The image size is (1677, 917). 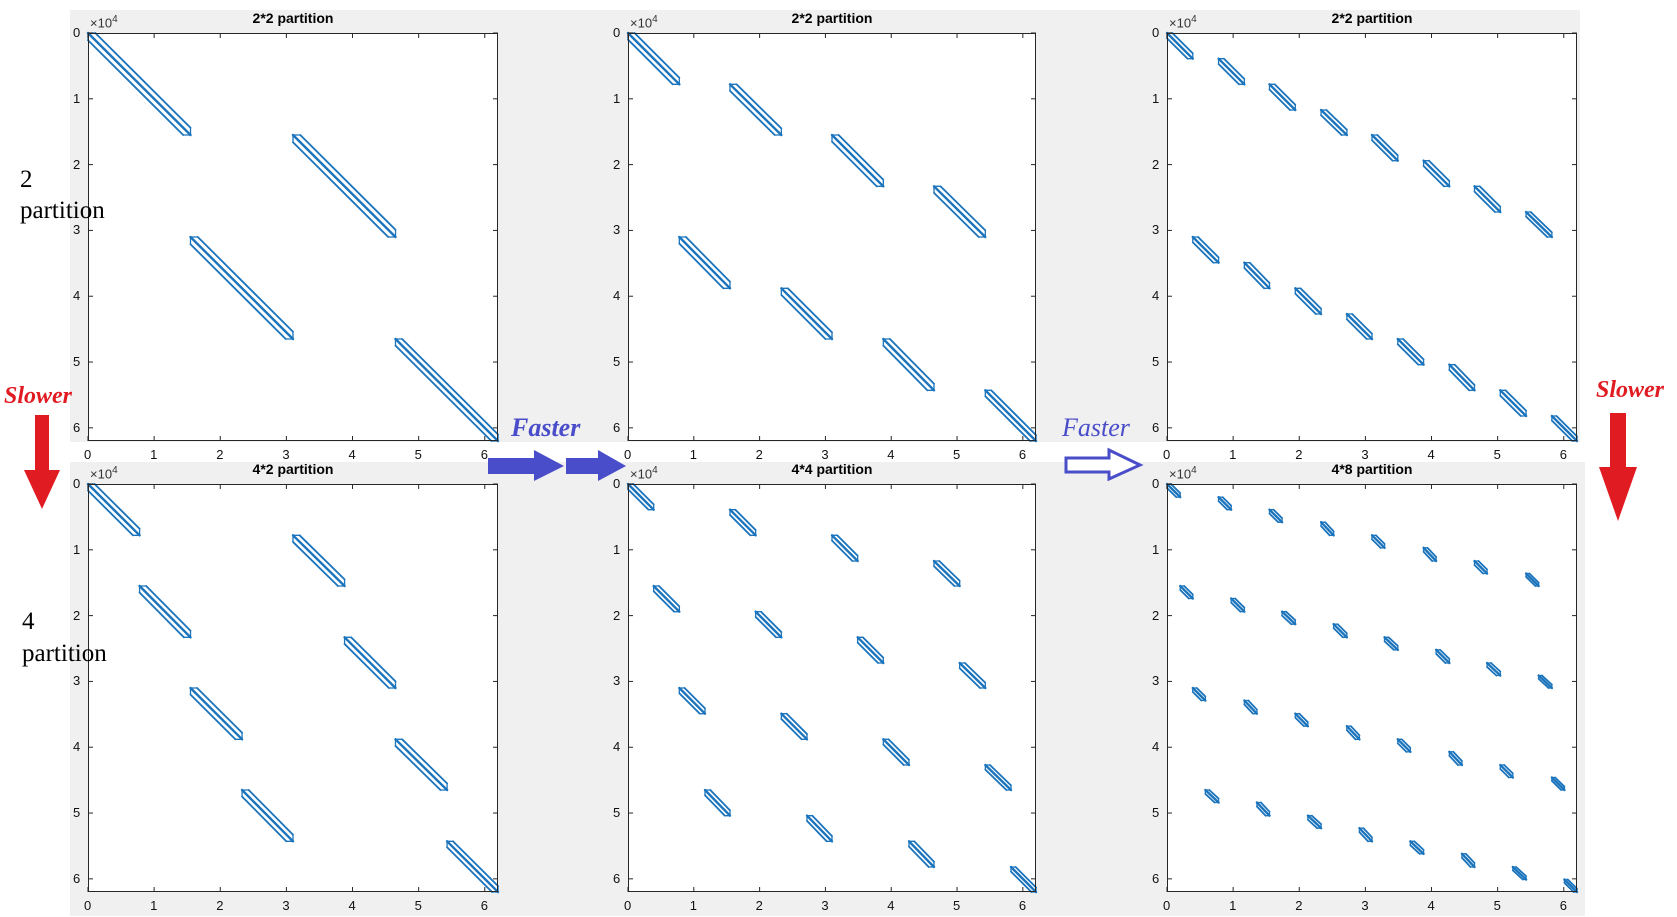 What do you see at coordinates (484, 905) in the screenshot?
I see `x-tick-label: 6` at bounding box center [484, 905].